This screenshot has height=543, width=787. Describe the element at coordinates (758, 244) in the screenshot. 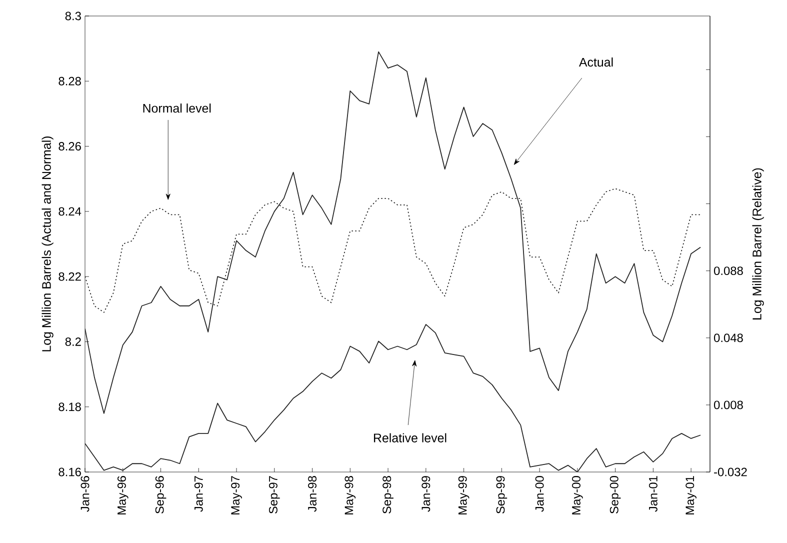

I see `y2-axis-title: Log Million Barrel (Relative)` at that location.